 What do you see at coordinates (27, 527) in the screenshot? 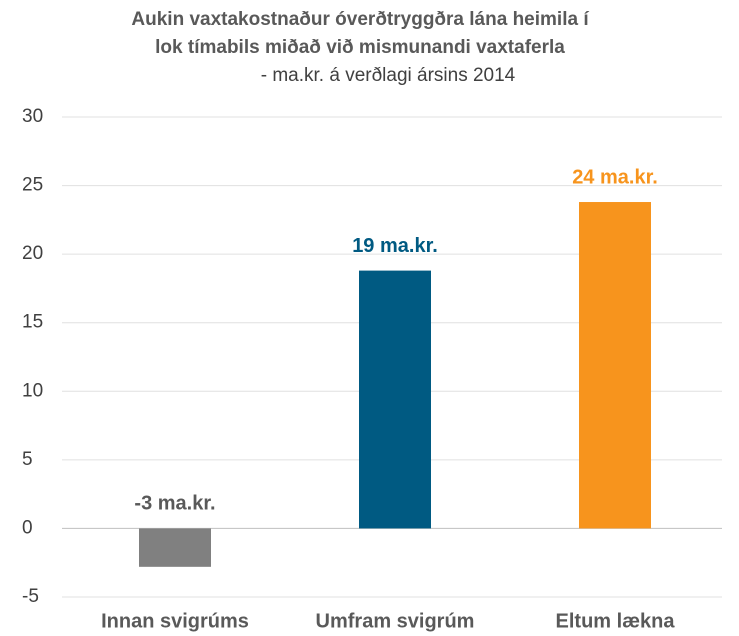
I see `y-tick-label: 0` at bounding box center [27, 527].